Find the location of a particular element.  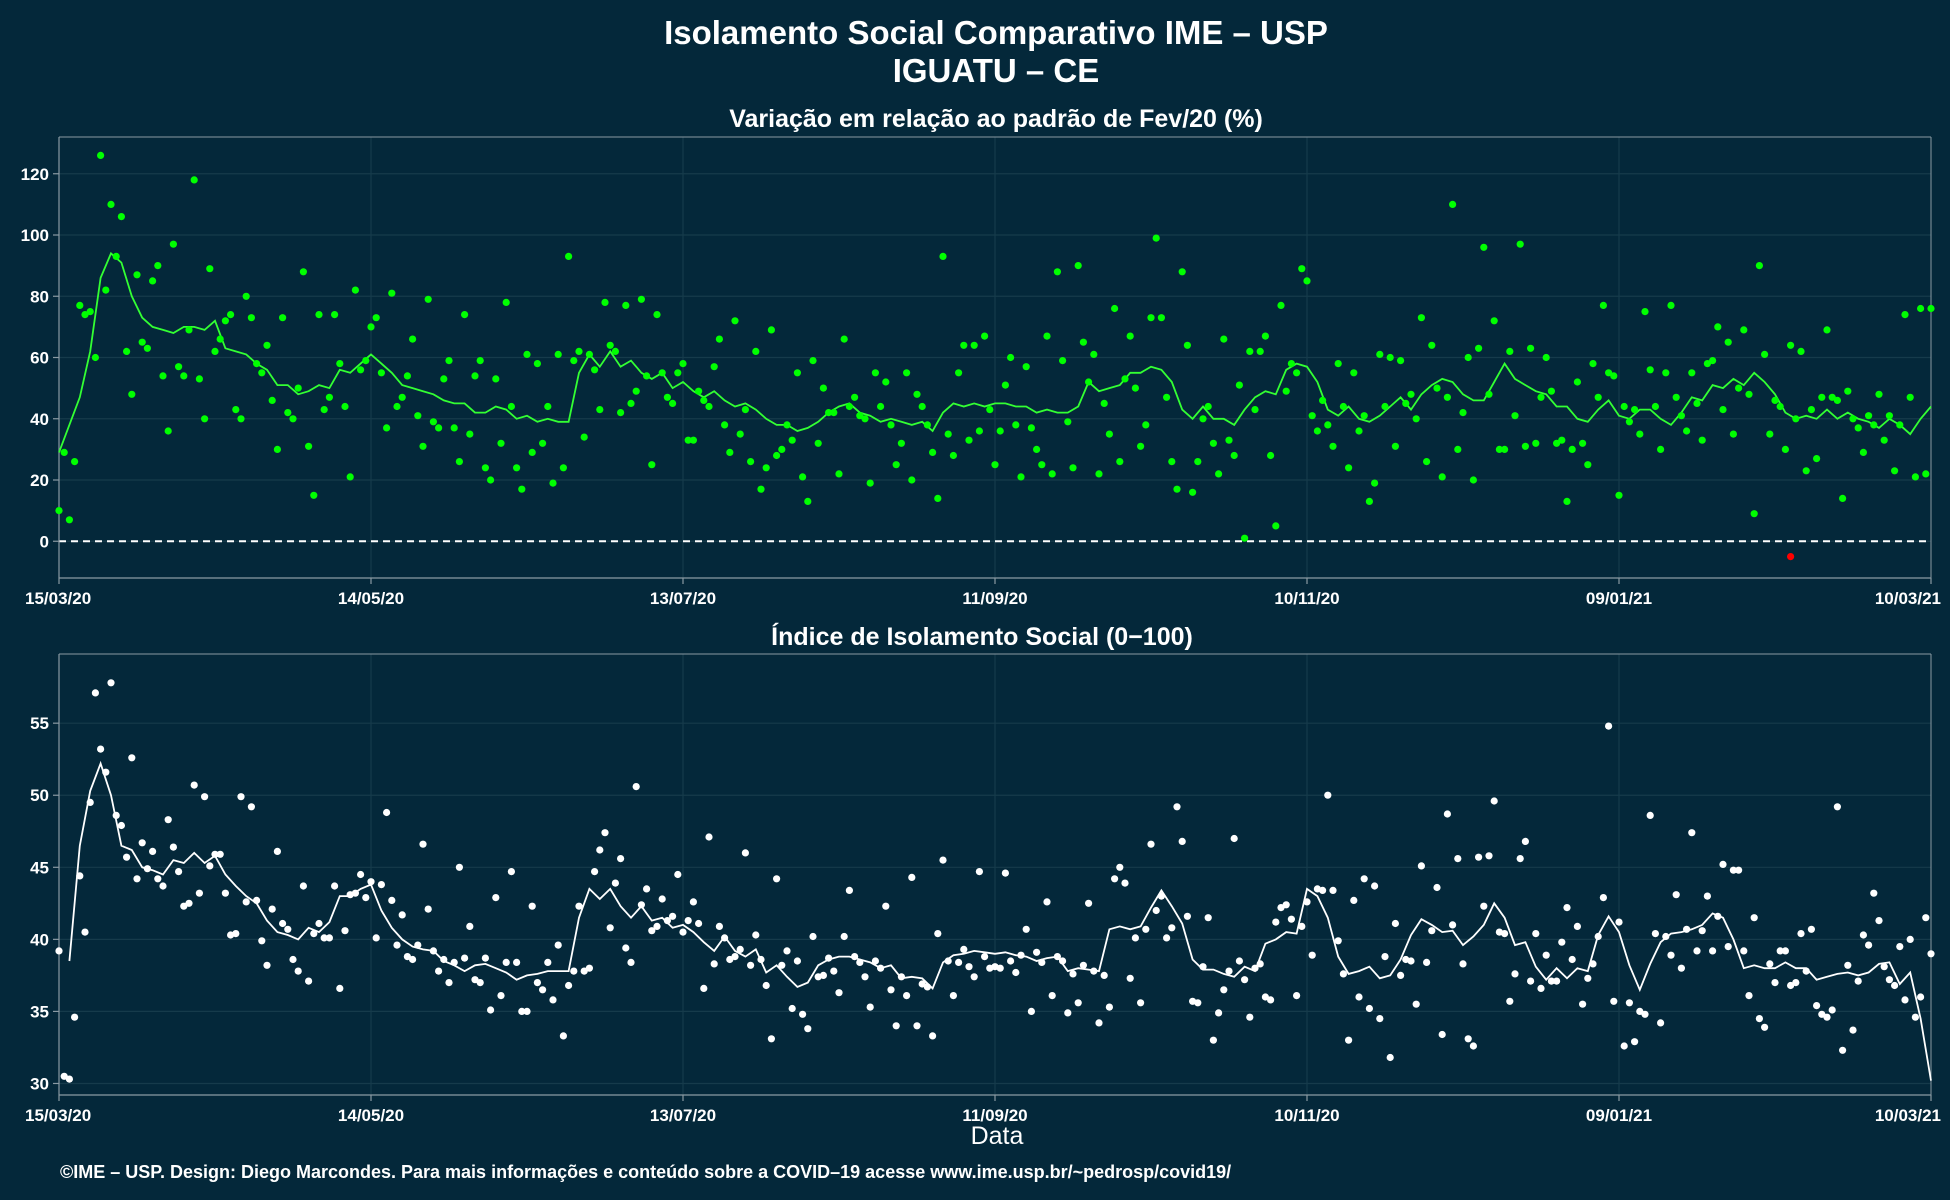

y-tick-label: 20 is located at coordinates (39, 480).